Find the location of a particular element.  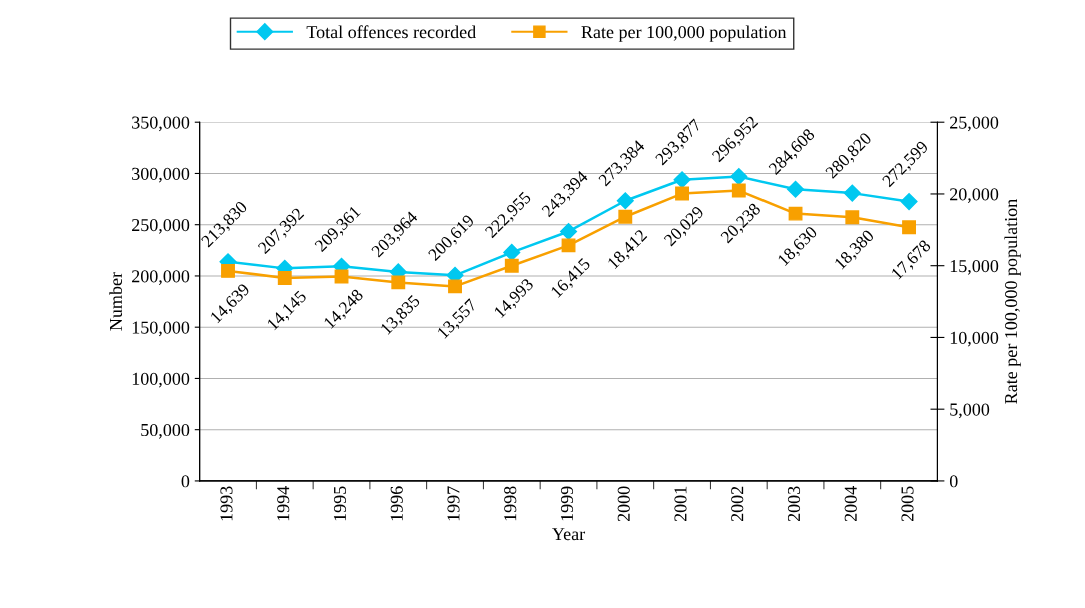

x-axis-title: Year is located at coordinates (569, 534).